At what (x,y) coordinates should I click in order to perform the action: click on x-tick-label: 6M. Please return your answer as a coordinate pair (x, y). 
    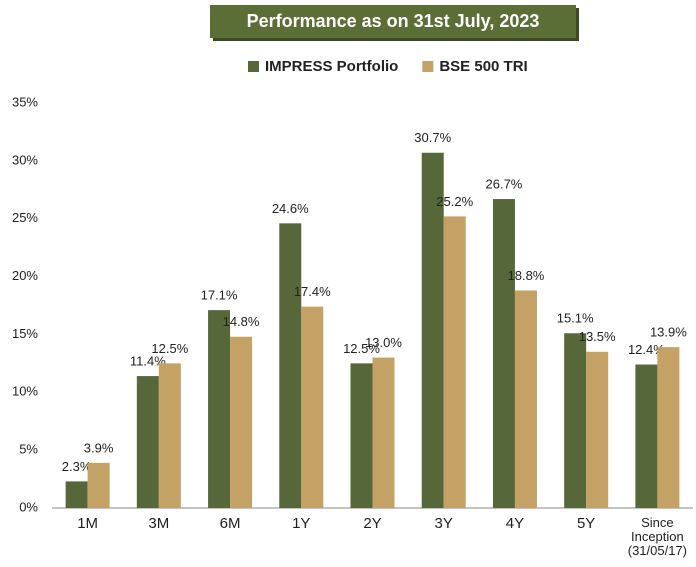
    Looking at the image, I should click on (230, 523).